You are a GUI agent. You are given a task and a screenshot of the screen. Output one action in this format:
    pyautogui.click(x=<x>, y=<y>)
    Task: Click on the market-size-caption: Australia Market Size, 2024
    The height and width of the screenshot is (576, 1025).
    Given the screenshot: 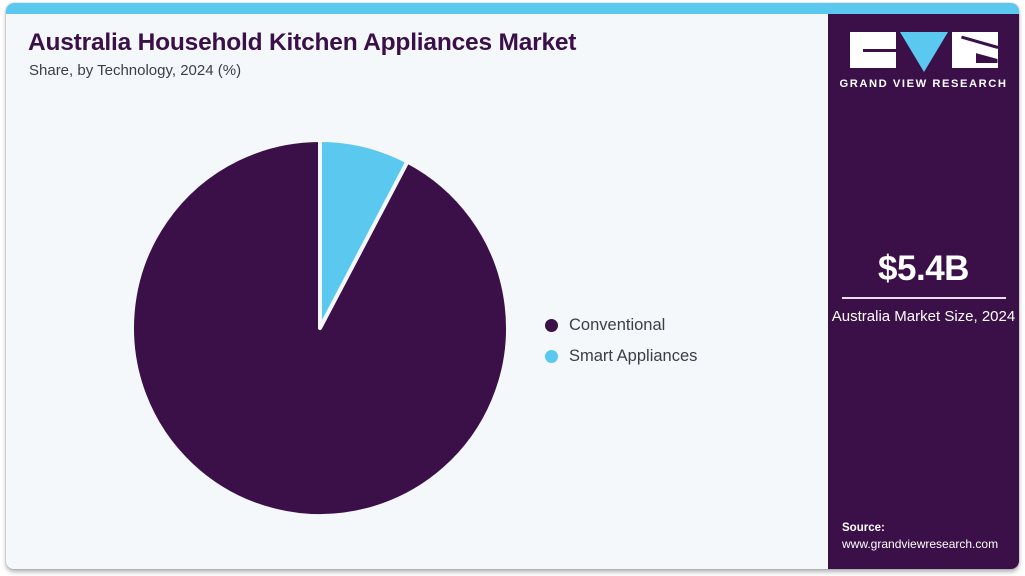 What is the action you would take?
    pyautogui.click(x=923, y=316)
    